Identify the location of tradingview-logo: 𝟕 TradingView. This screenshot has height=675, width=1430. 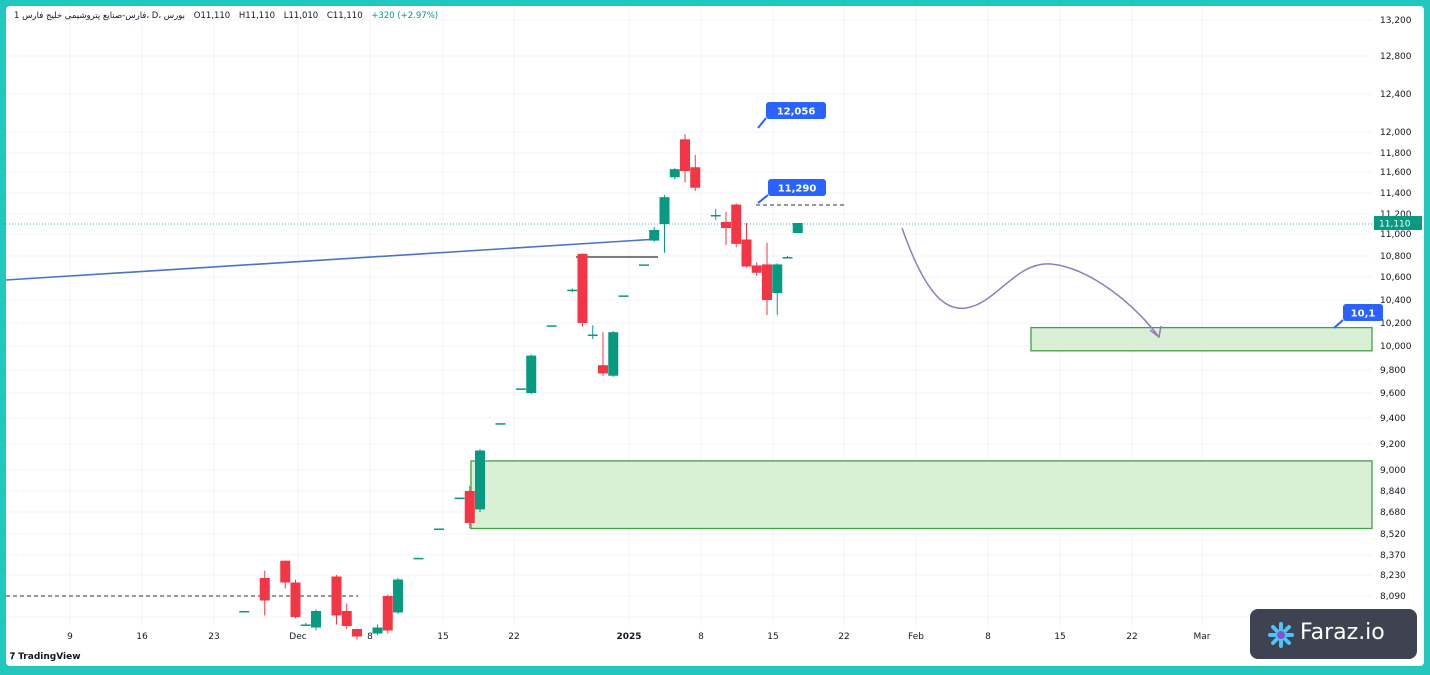
(45, 657).